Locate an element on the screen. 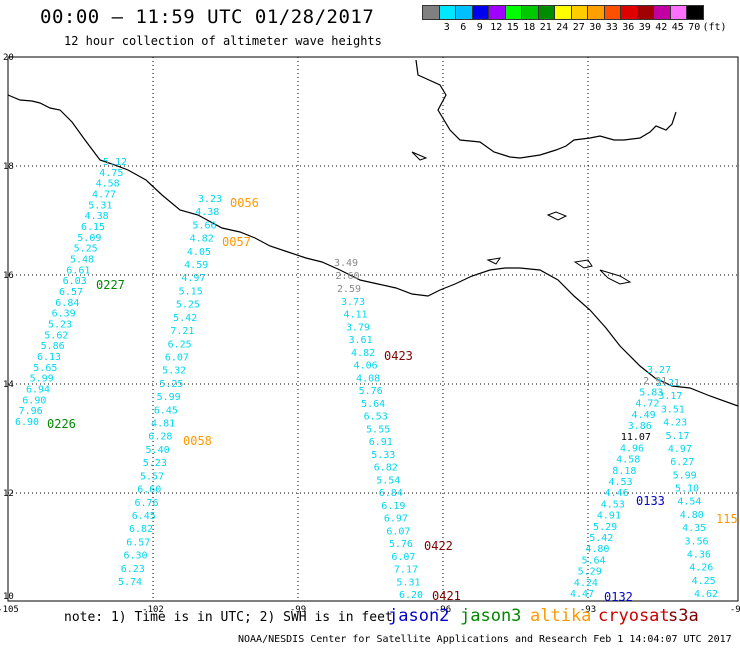 The image size is (740, 650). wave-height-value: 4.05 is located at coordinates (199, 252).